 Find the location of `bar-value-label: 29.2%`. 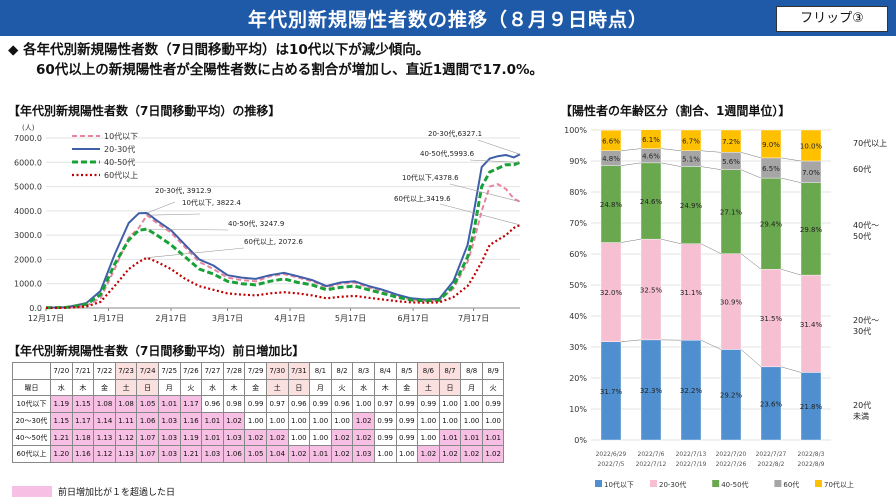

bar-value-label: 29.2% is located at coordinates (731, 396).